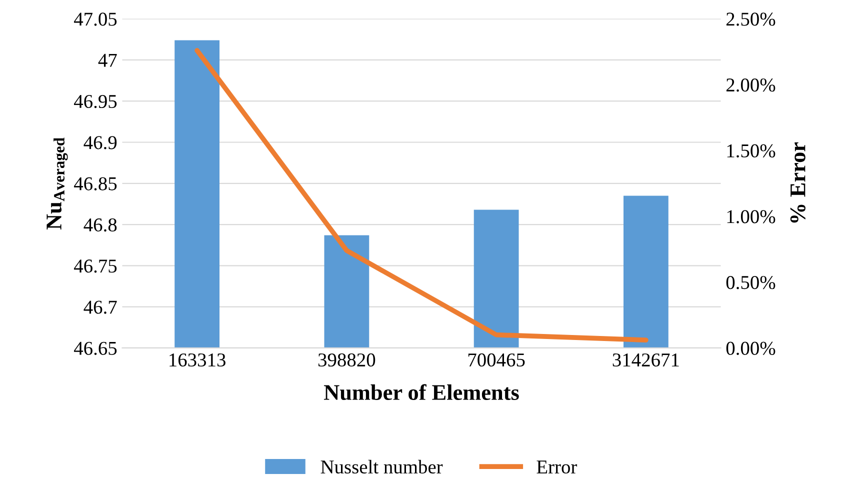 The image size is (843, 495). Describe the element at coordinates (95, 19) in the screenshot. I see `y-tick-label: 47.05` at that location.